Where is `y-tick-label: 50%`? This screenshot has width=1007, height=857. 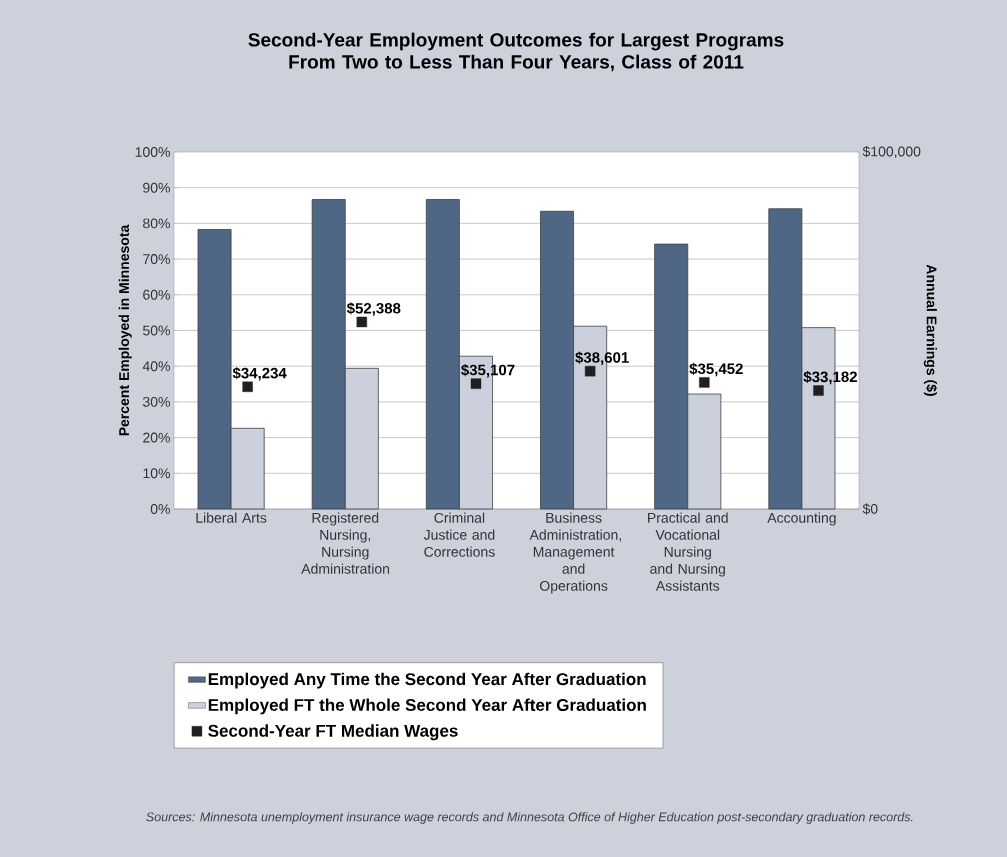
y-tick-label: 50% is located at coordinates (156, 330).